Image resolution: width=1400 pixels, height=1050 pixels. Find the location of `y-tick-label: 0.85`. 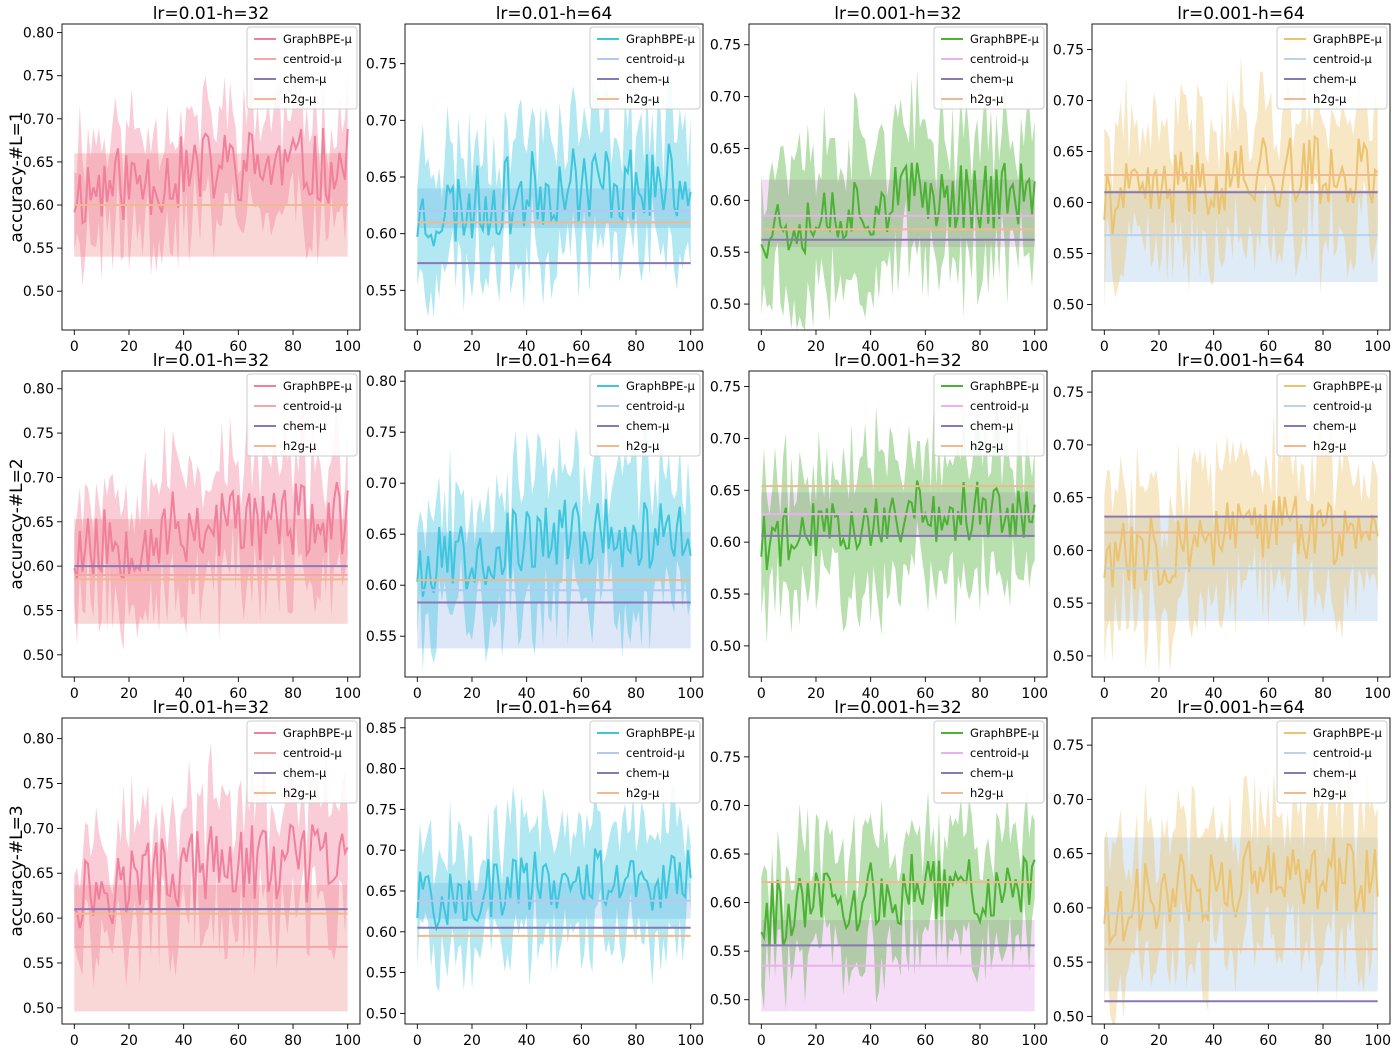

y-tick-label: 0.85 is located at coordinates (381, 729).